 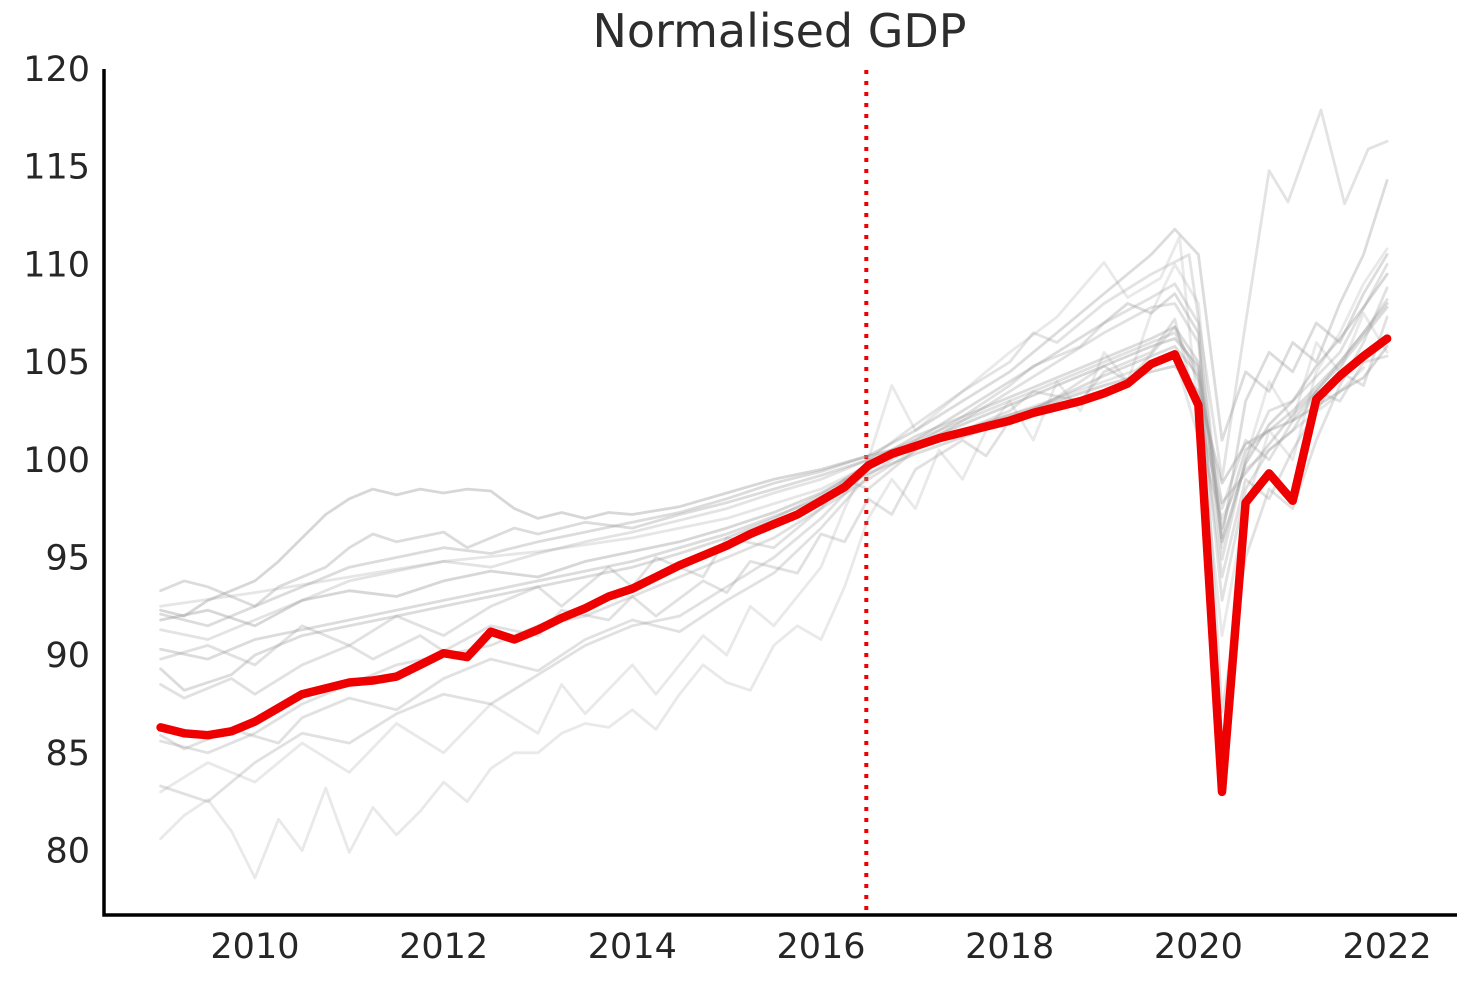 I want to click on y-axis-tick-label-115: 115, so click(x=56, y=168).